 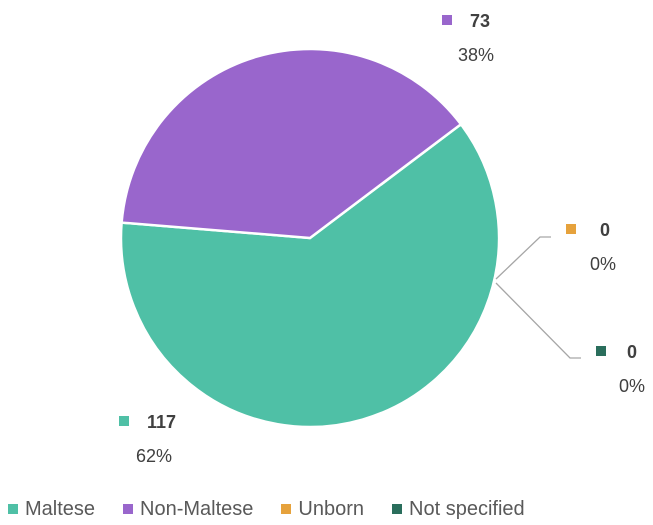 What do you see at coordinates (601, 351) in the screenshot?
I see `data-label-not-specified-swatch` at bounding box center [601, 351].